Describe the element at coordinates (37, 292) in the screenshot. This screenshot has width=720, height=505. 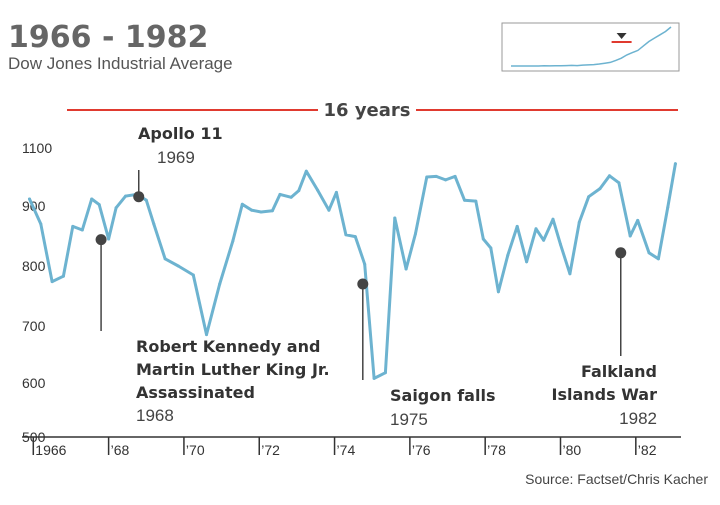
I see `y-axis: 5006007008009001100` at that location.